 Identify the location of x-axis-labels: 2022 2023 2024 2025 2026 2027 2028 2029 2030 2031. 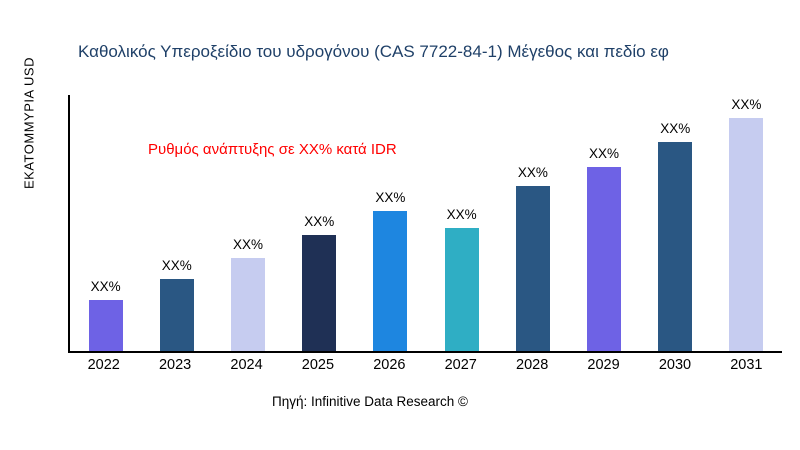
(425, 365).